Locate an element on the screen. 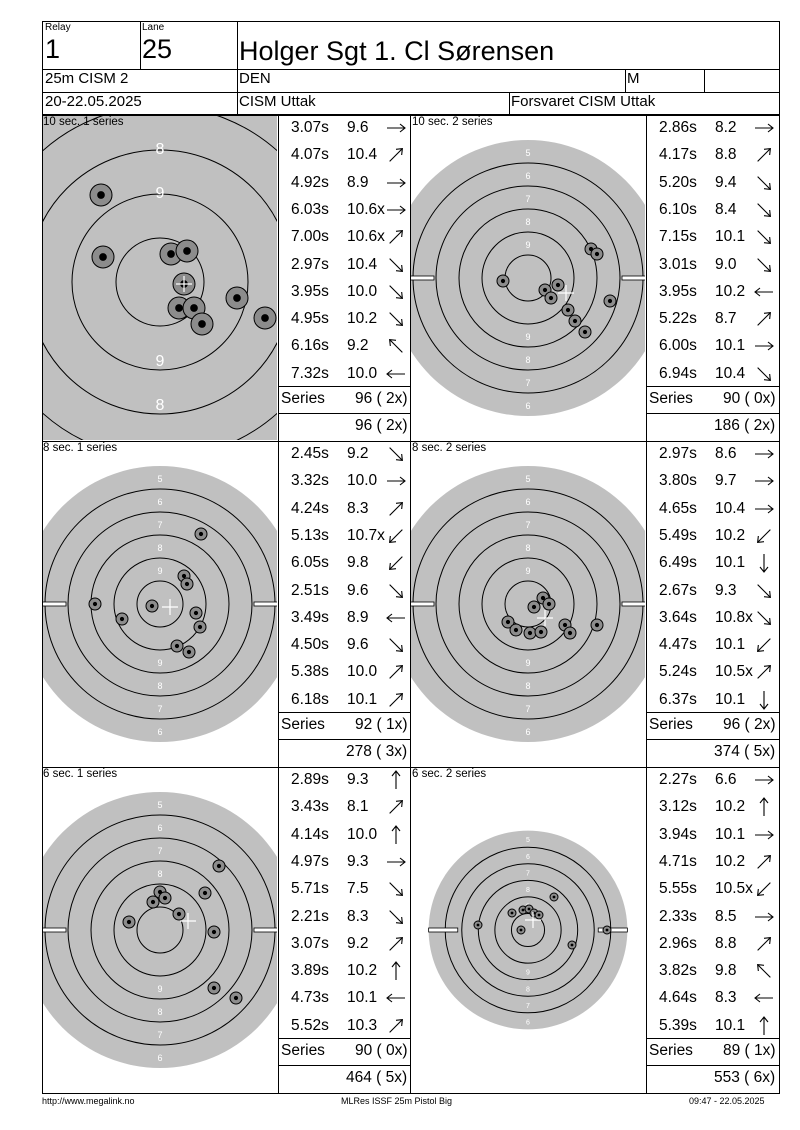  ring-number: 5 is located at coordinates (527, 153).